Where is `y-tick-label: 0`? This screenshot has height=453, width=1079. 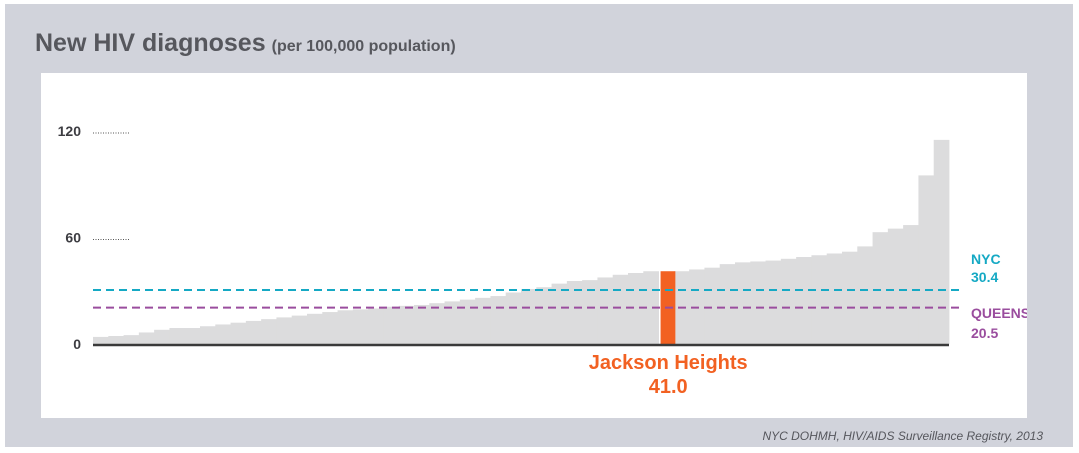
y-tick-label: 0 is located at coordinates (77, 344).